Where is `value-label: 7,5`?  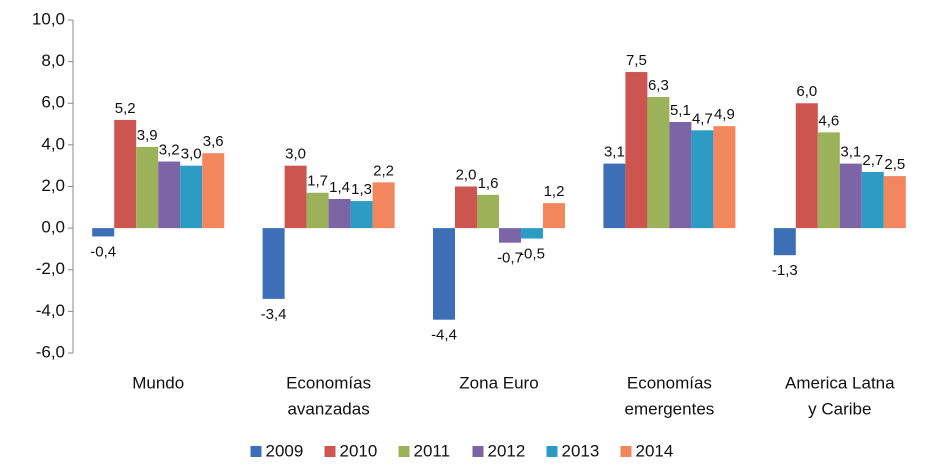 value-label: 7,5 is located at coordinates (636, 60).